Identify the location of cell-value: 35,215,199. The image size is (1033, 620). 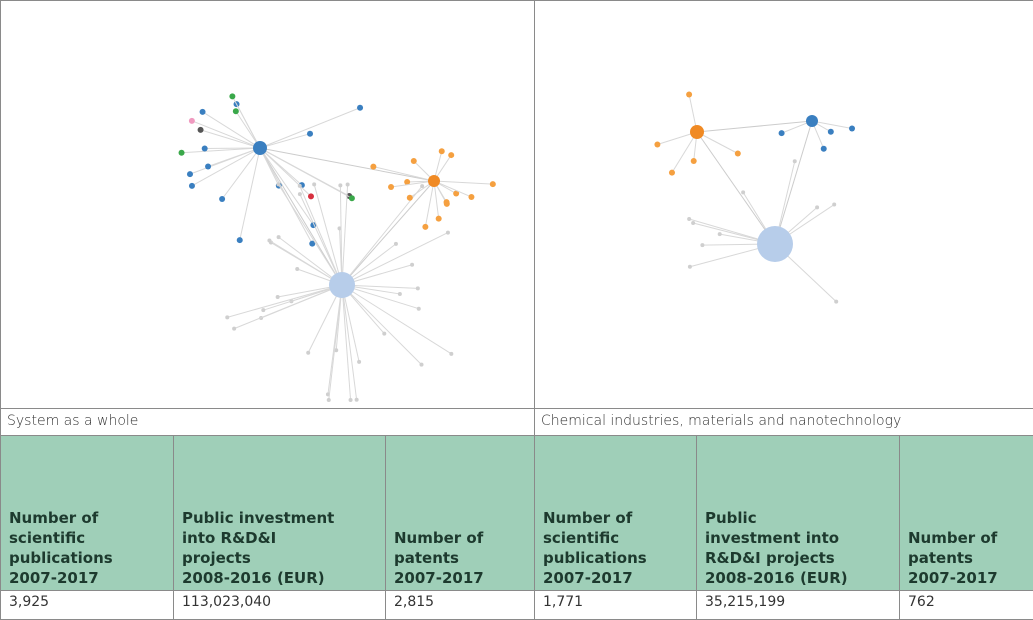
(798, 605).